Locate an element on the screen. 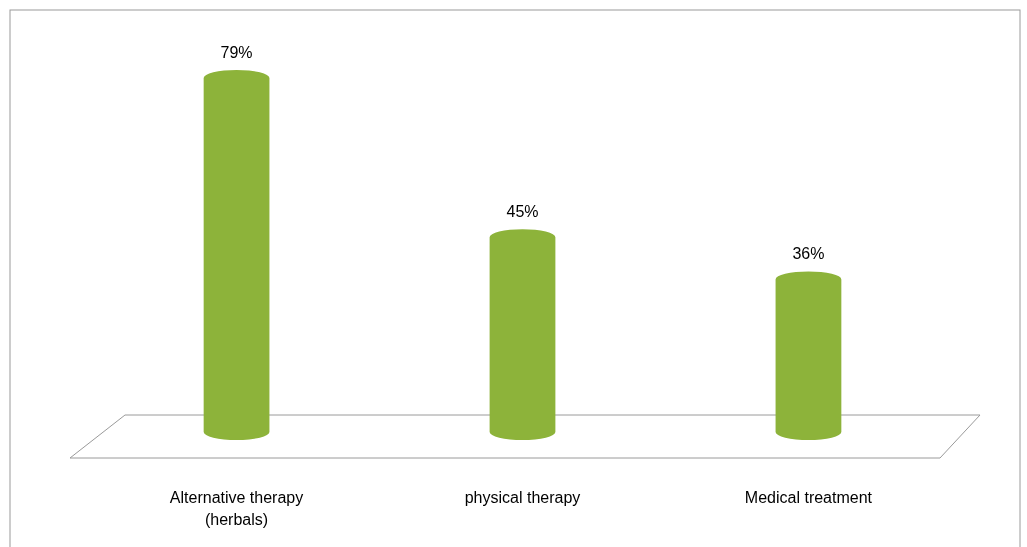  data-label: 45% is located at coordinates (522, 212).